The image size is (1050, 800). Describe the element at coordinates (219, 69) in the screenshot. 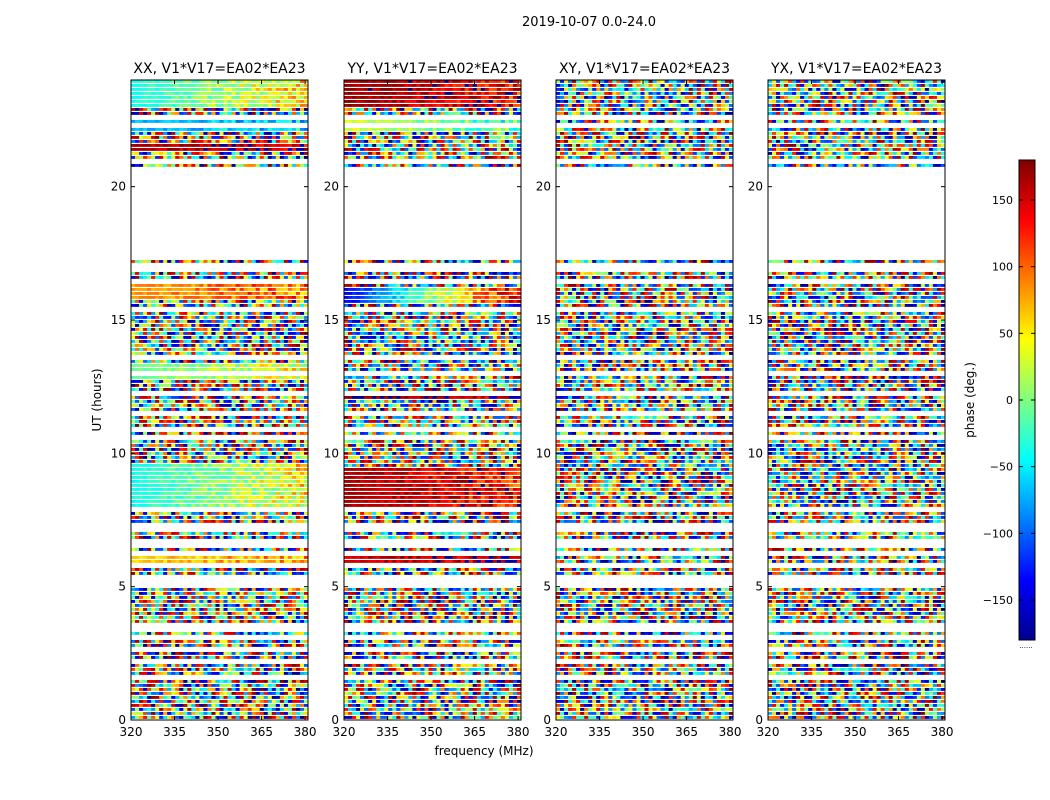

I see `panel-title: XX, V1*V17=EA02*EA23` at that location.